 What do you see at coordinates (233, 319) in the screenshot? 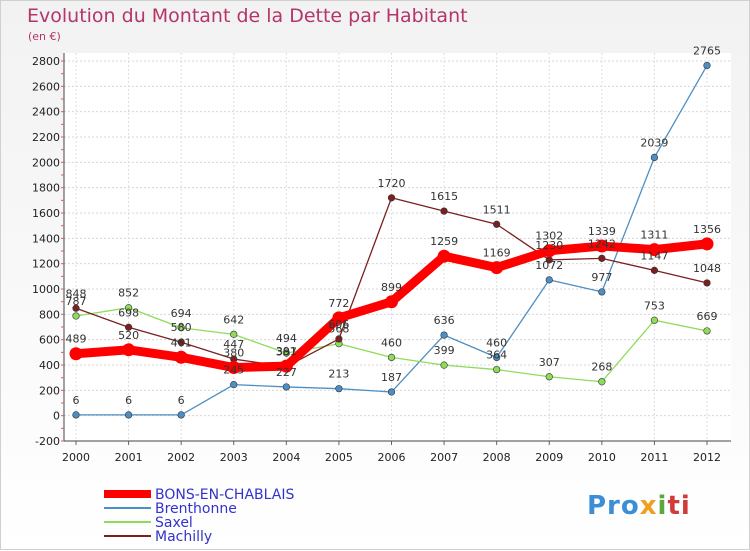
I see `data-label: 642` at bounding box center [233, 319].